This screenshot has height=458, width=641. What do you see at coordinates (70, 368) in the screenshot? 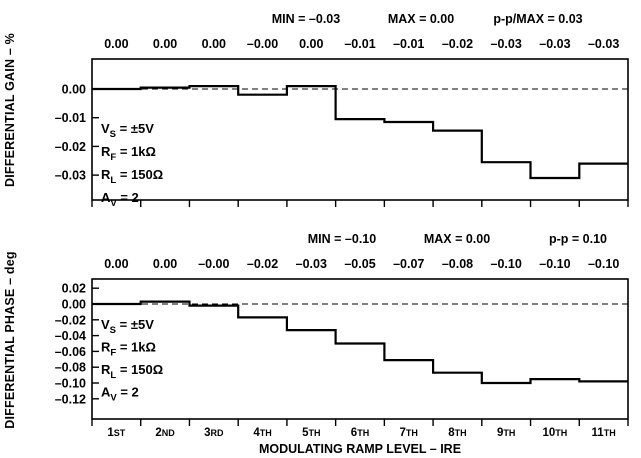
I see `y-tick-label: –0.08` at bounding box center [70, 368].